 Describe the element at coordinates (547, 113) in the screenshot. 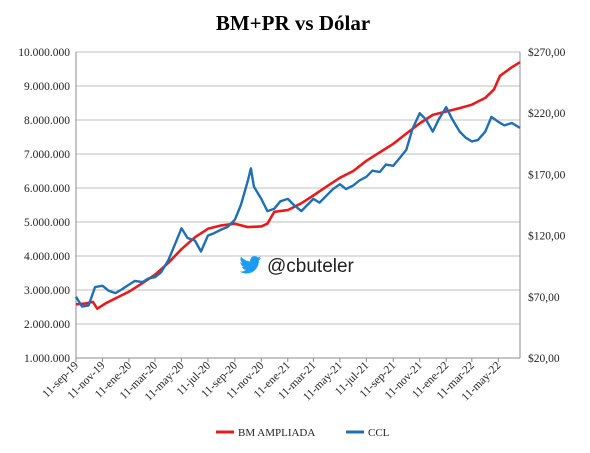

I see `right-tick-label: $220,00` at that location.